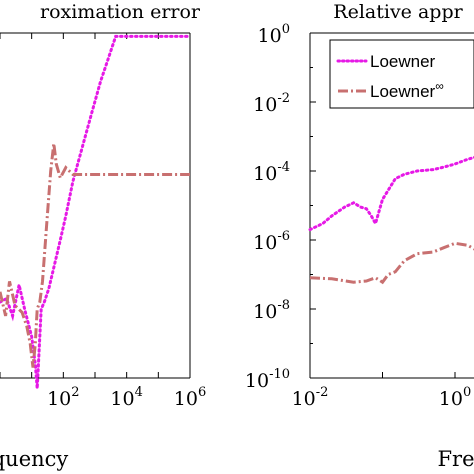 The width and height of the screenshot is (474, 474). Describe the element at coordinates (403, 61) in the screenshot. I see `legend-label-loewner: Loewner` at that location.